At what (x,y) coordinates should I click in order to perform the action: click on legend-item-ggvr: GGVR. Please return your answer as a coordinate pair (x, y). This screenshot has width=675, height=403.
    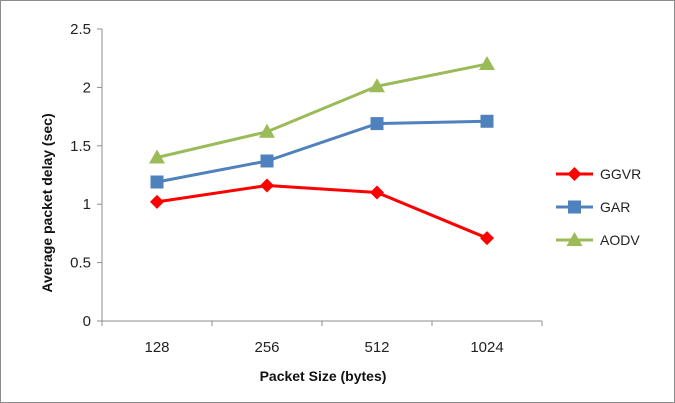
    Looking at the image, I should click on (598, 174).